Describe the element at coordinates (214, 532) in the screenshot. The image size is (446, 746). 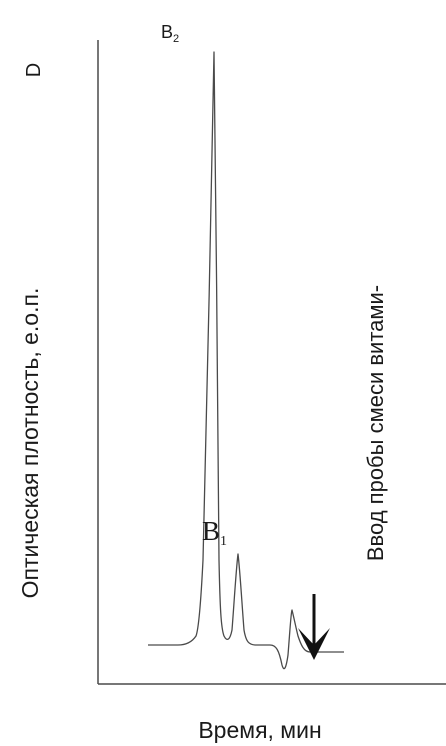
I see `peak-label-b1: B1` at that location.